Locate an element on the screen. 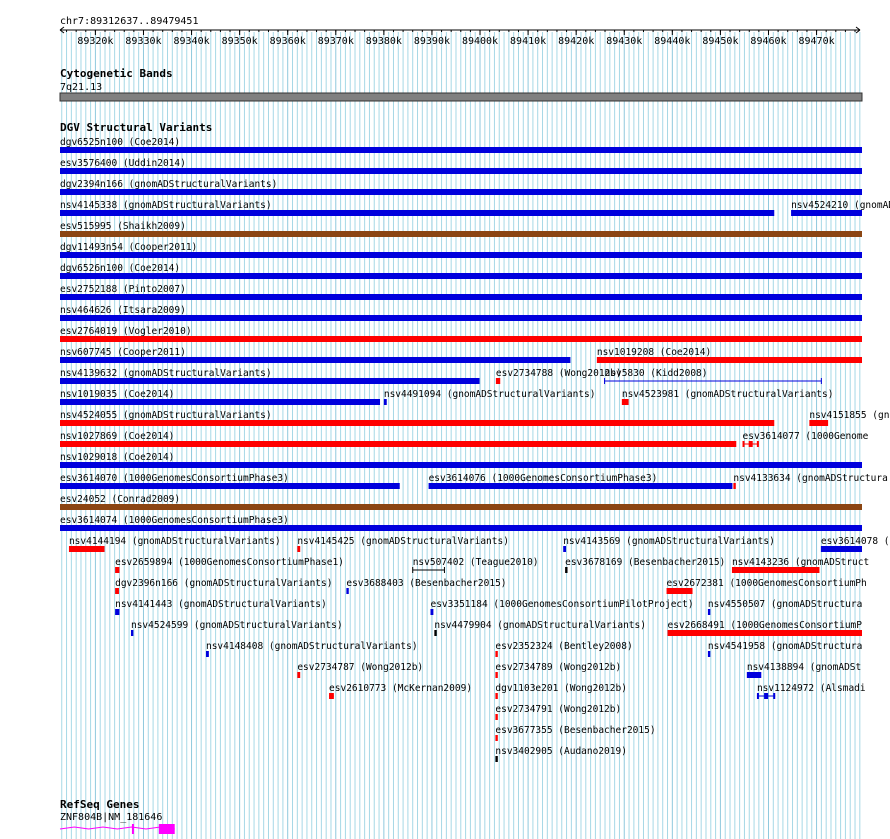 The image size is (890, 839). sv-feature: nsv1019035 (Coe2014) is located at coordinates (220, 397).